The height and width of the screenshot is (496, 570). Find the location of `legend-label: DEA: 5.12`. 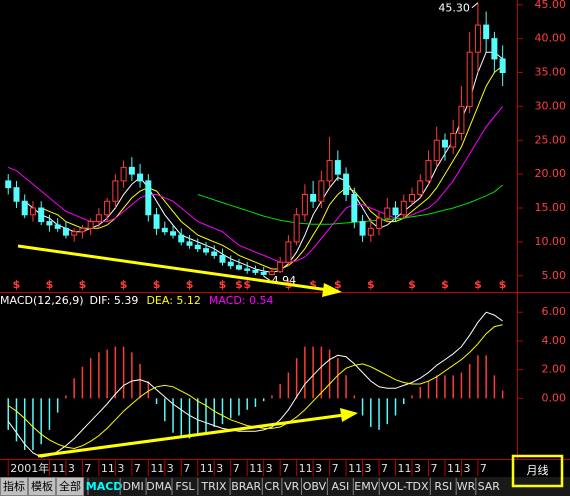

legend-label: DEA: 5.12 is located at coordinates (173, 300).